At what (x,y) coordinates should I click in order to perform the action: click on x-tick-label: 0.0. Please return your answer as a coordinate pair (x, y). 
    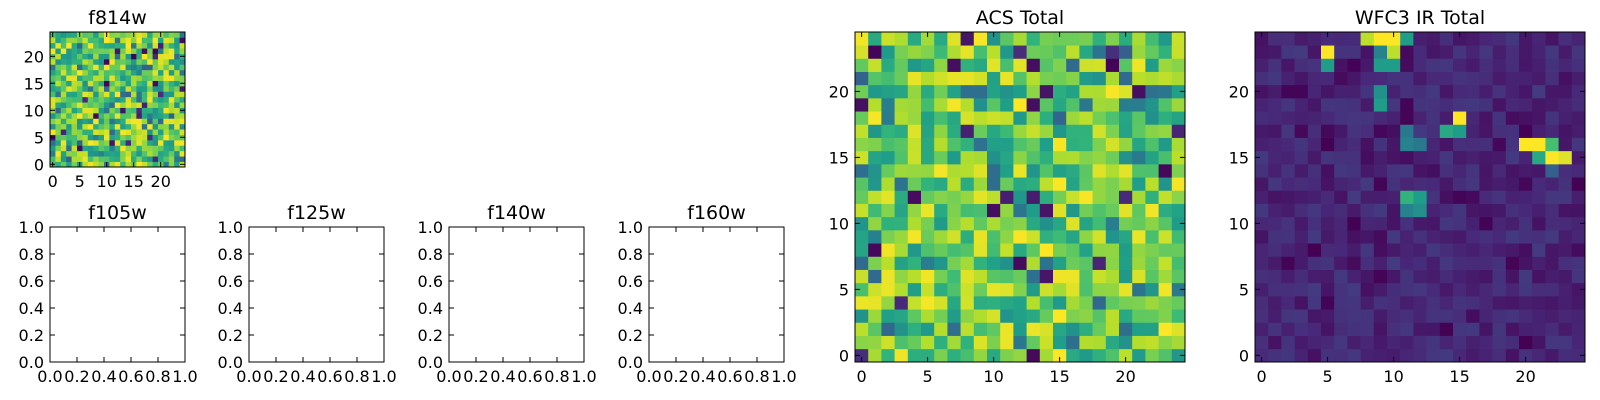
    Looking at the image, I should click on (49, 376).